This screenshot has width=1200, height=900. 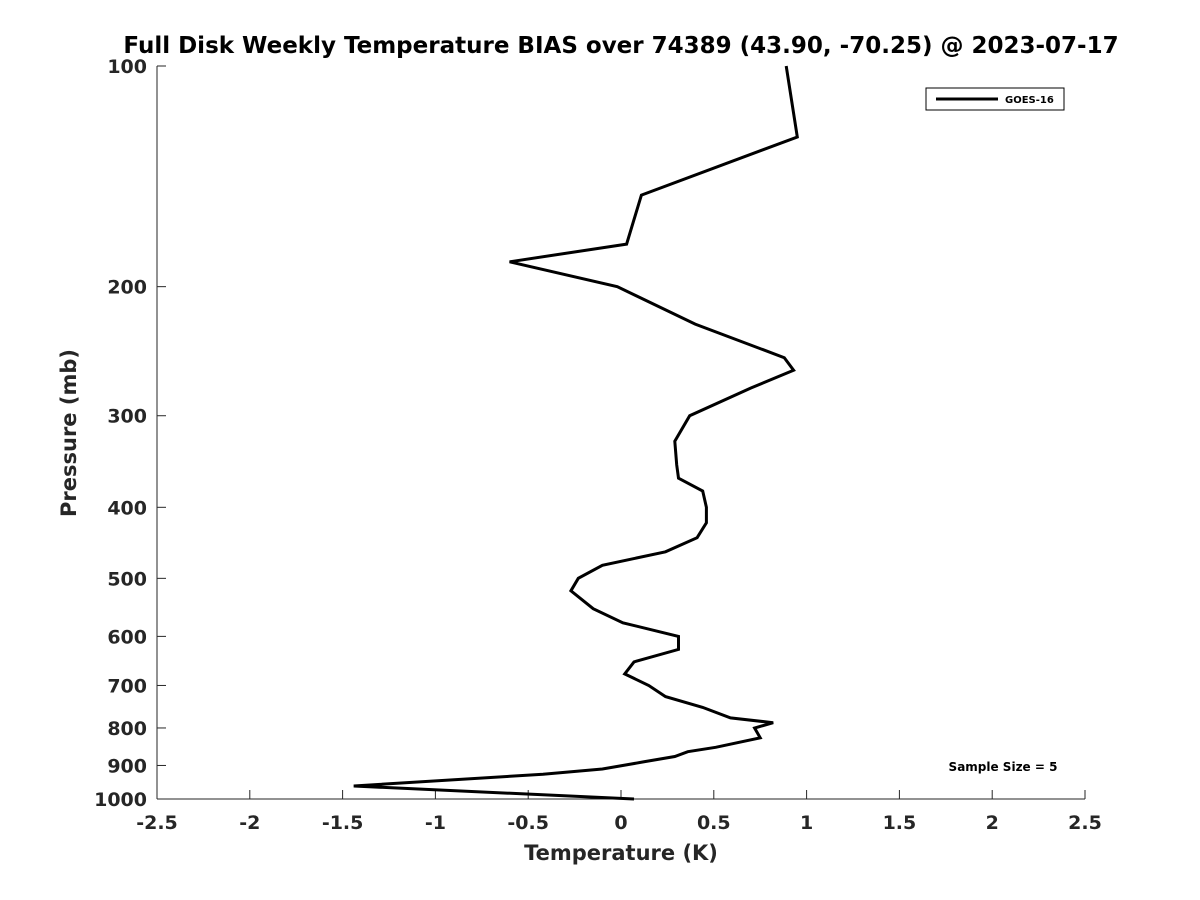 What do you see at coordinates (127, 686) in the screenshot?
I see `y-tick-label: 700` at bounding box center [127, 686].